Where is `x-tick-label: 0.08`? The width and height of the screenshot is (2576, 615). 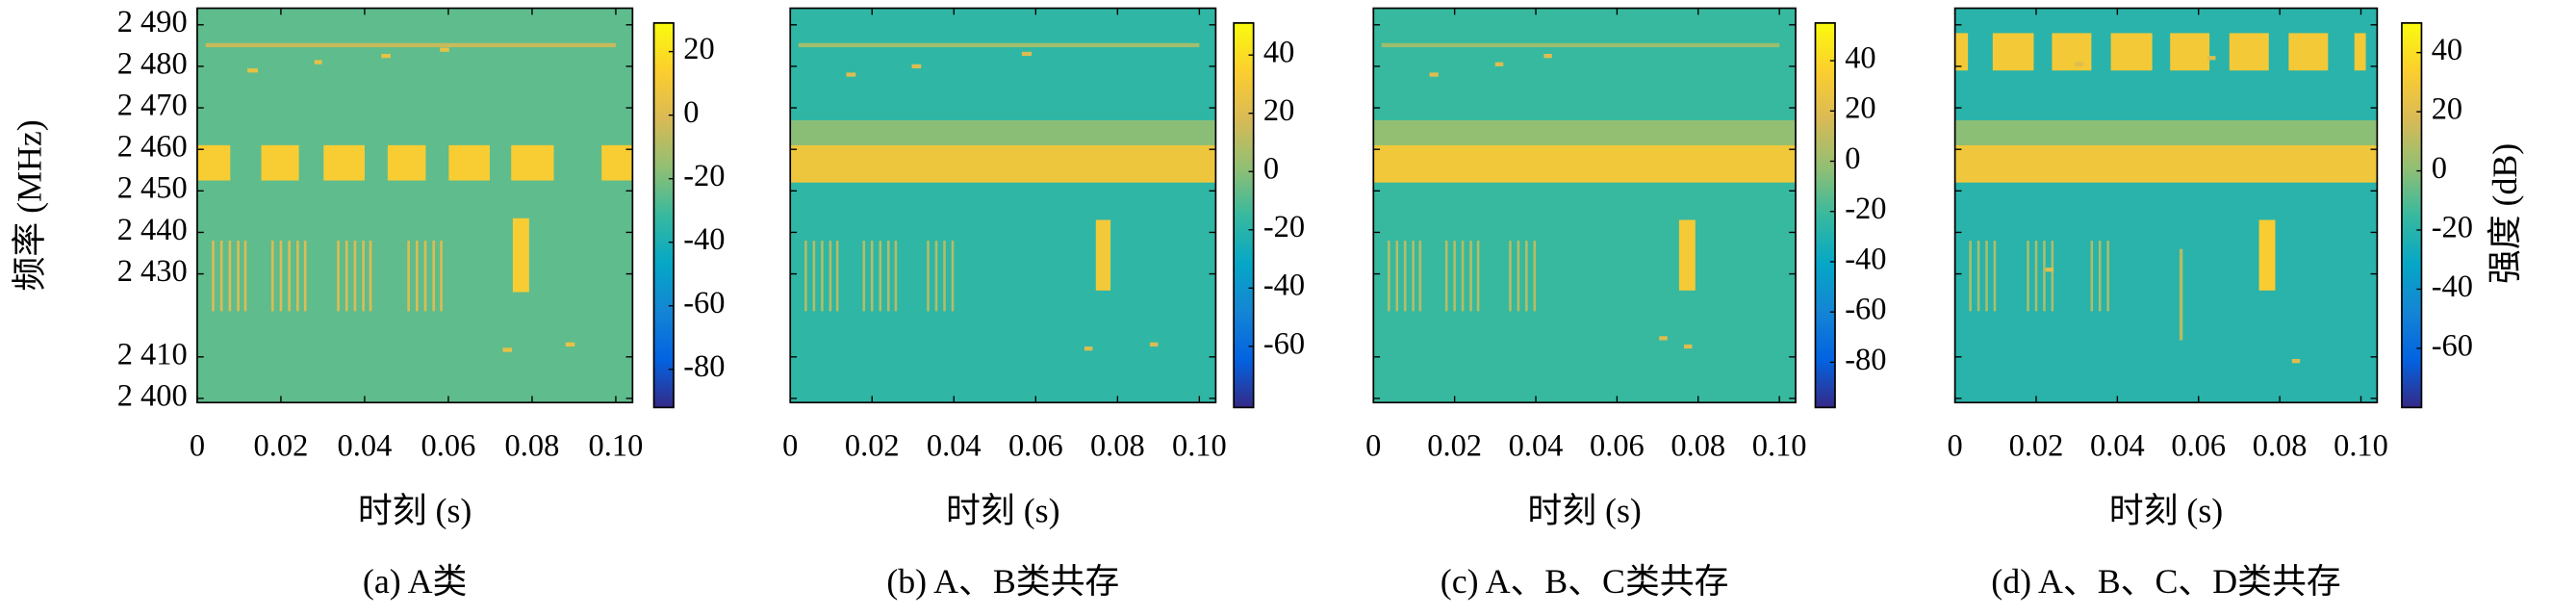
x-tick-label: 0.08 is located at coordinates (1698, 445).